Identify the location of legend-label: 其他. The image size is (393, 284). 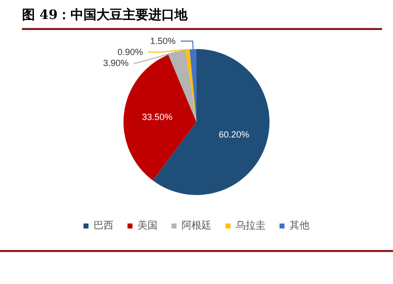
(300, 226).